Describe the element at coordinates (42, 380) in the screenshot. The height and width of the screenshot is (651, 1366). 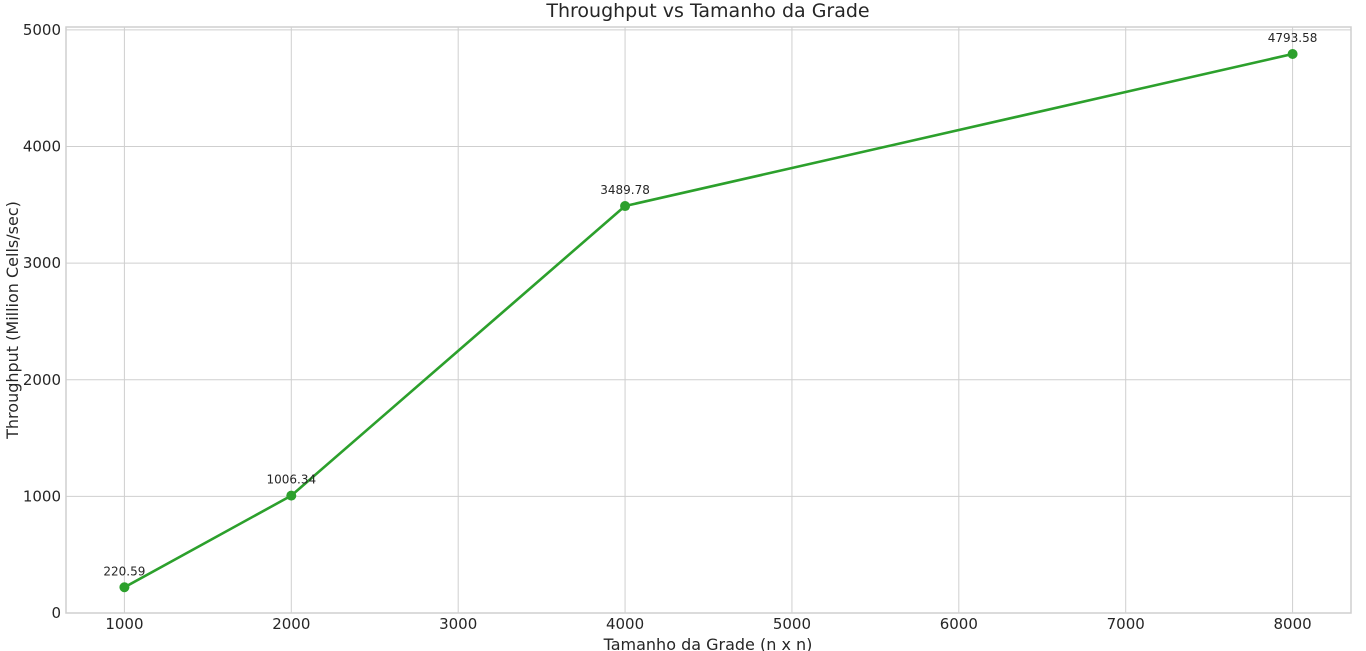
I see `y-tick-label: 2000` at that location.